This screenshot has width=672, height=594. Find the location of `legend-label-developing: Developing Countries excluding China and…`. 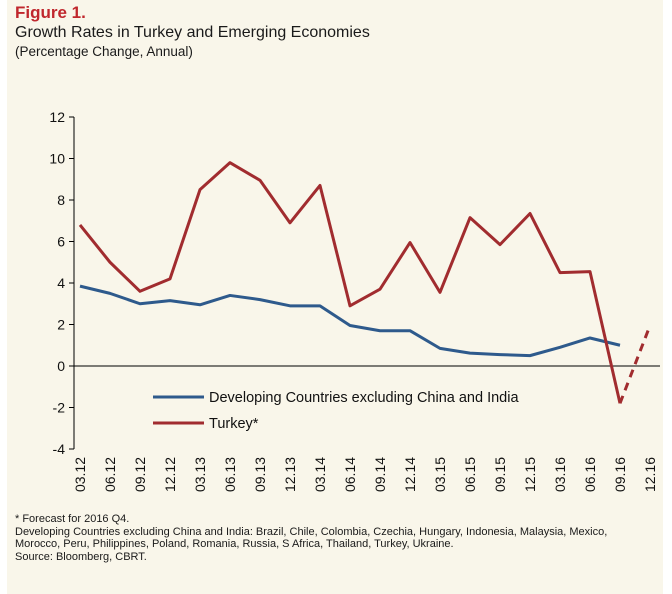

legend-label-developing: Developing Countries excluding China and… is located at coordinates (364, 398).